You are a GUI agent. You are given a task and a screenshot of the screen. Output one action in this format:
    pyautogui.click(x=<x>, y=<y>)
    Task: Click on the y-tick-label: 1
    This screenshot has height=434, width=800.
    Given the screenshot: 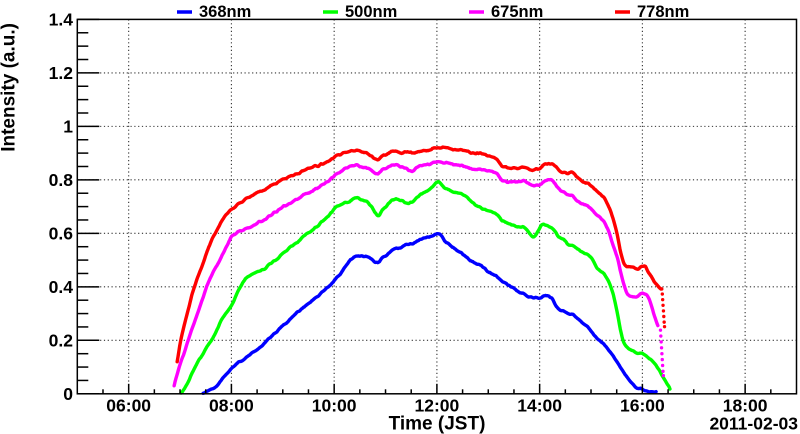 What is the action you would take?
    pyautogui.click(x=68, y=127)
    